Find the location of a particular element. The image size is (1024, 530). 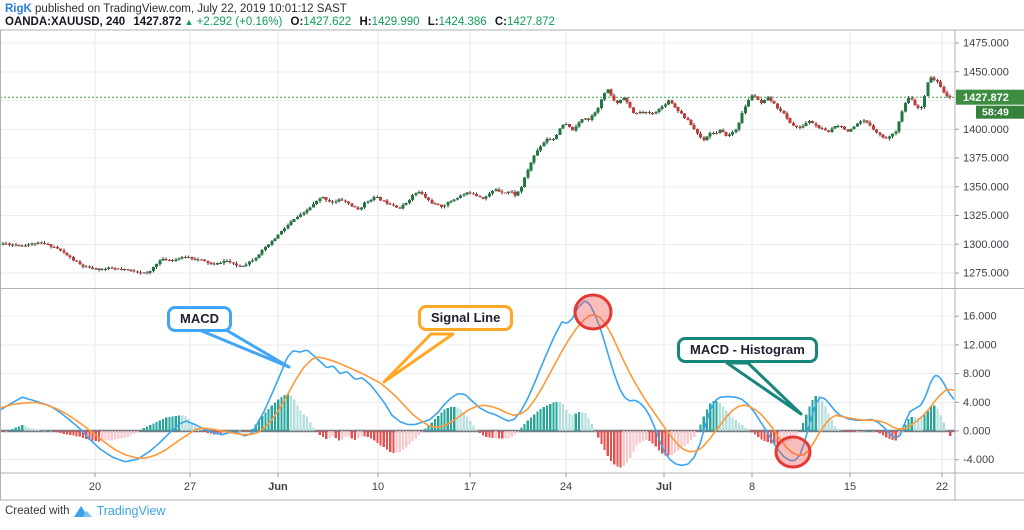

macd-axis: 16.000 12.000 8.000 4.000 0.000 -4.000 is located at coordinates (976, 389).